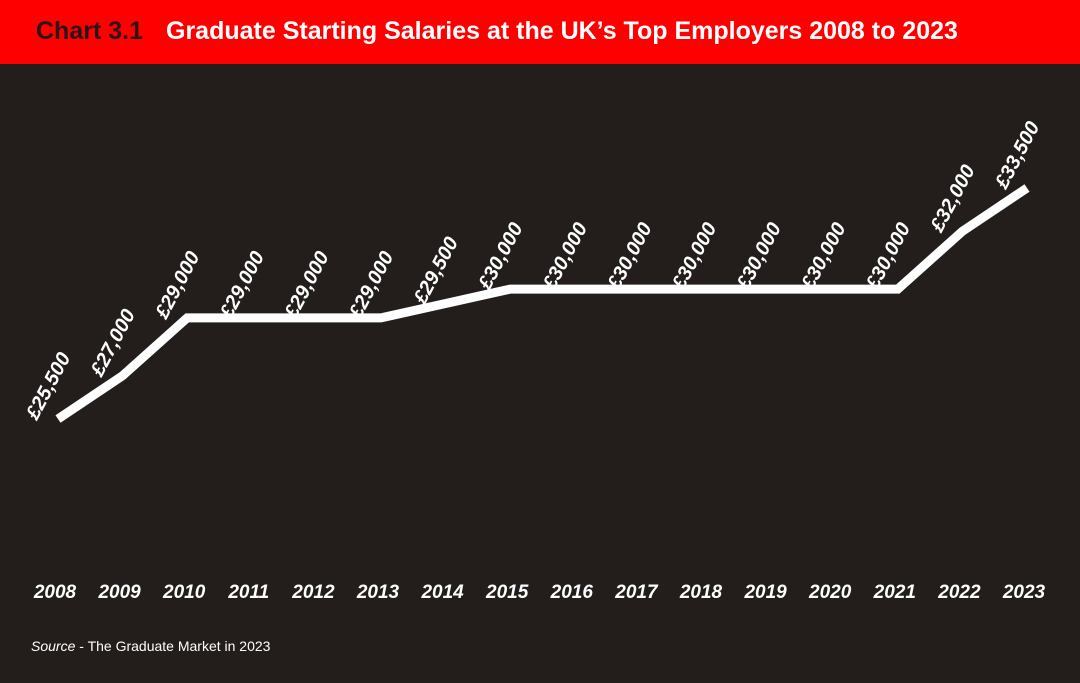 The height and width of the screenshot is (683, 1080). I want to click on value-label-2023: £33,500, so click(1018, 155).